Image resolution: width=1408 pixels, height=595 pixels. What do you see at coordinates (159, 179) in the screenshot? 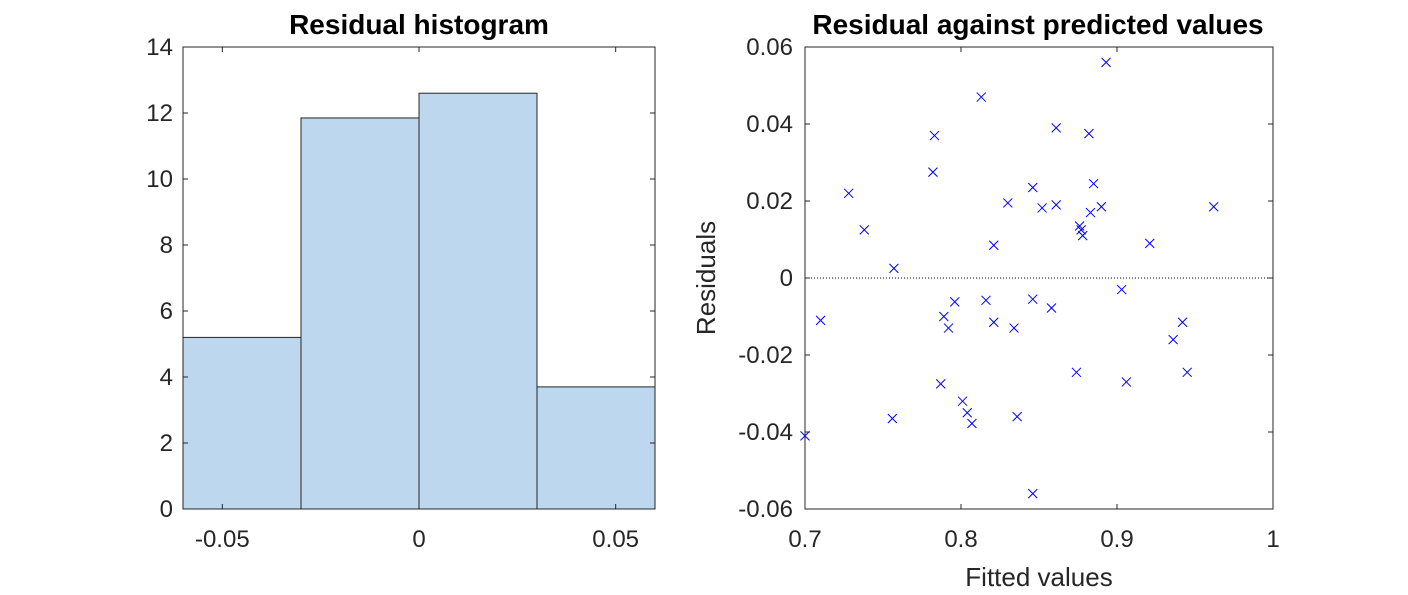
I see `y-tick-label: 10` at bounding box center [159, 179].